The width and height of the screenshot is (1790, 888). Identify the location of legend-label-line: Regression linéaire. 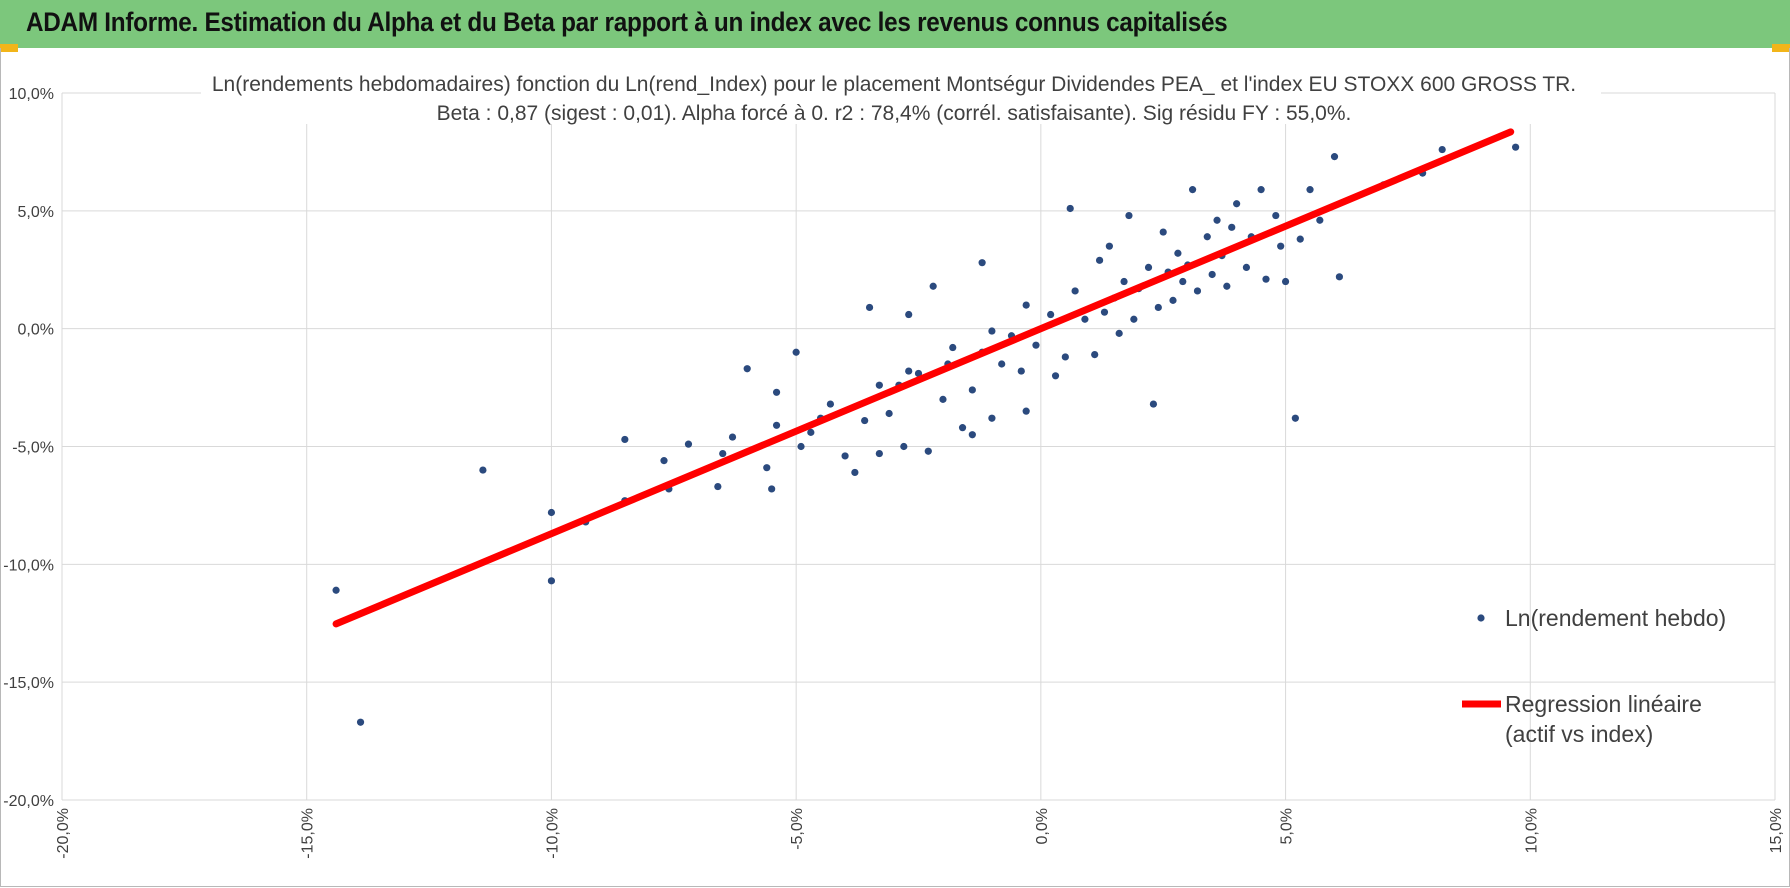
(1603, 704).